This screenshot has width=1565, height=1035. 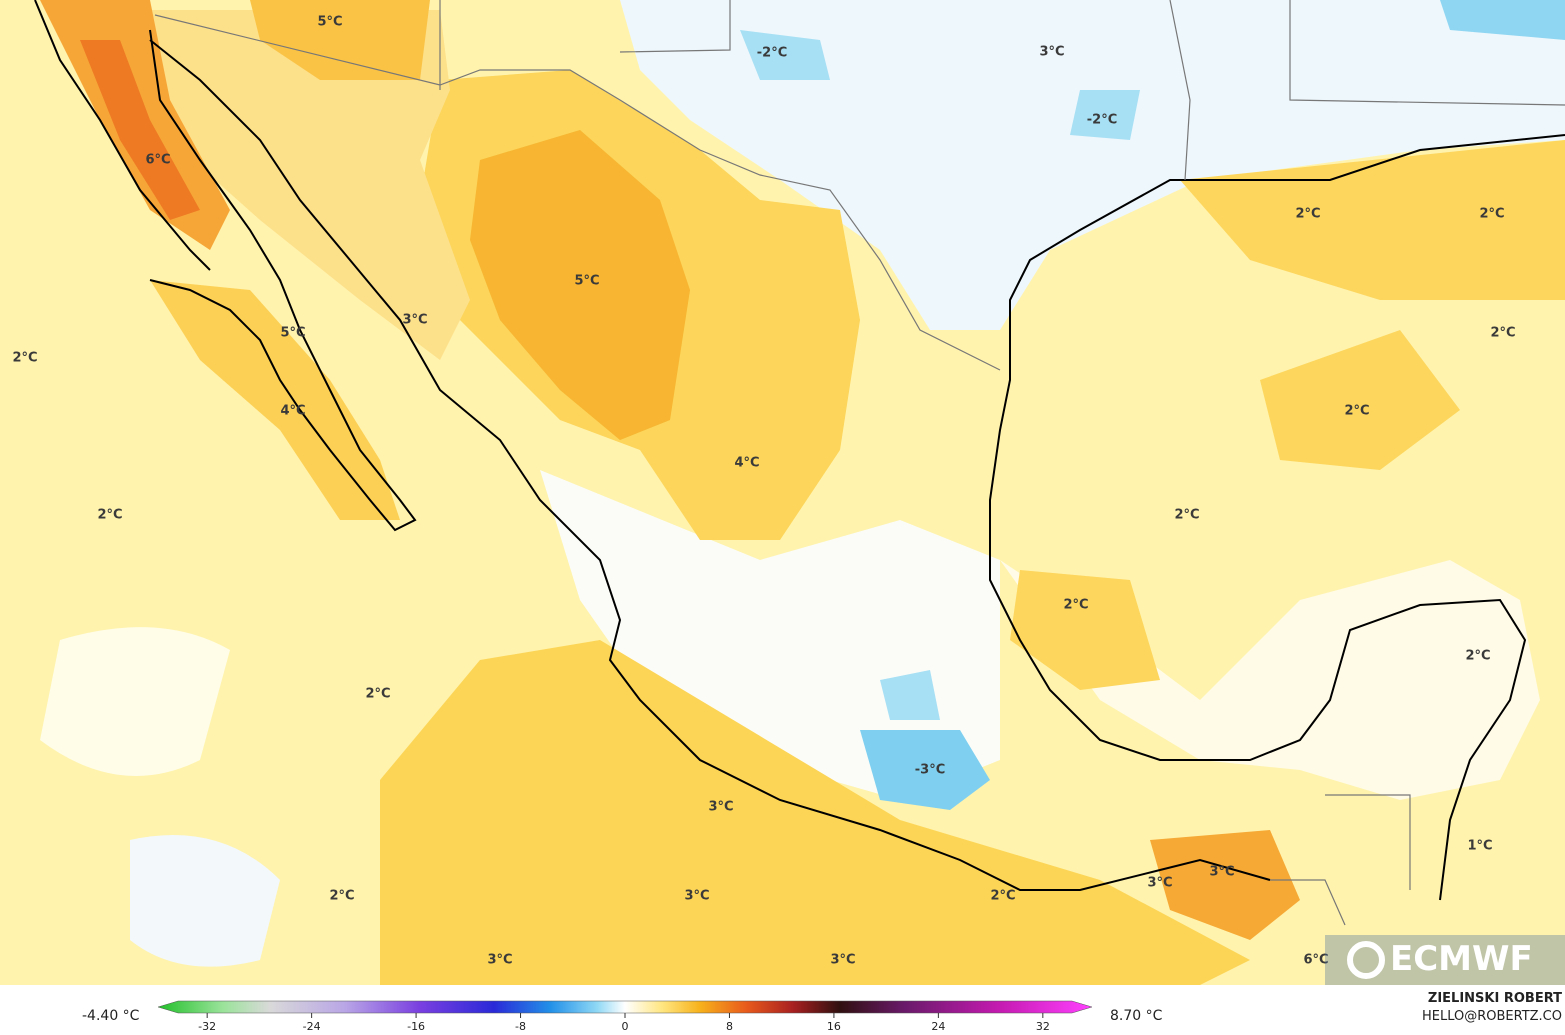 I want to click on colorbar-tick-label: 8, so click(x=729, y=1026).